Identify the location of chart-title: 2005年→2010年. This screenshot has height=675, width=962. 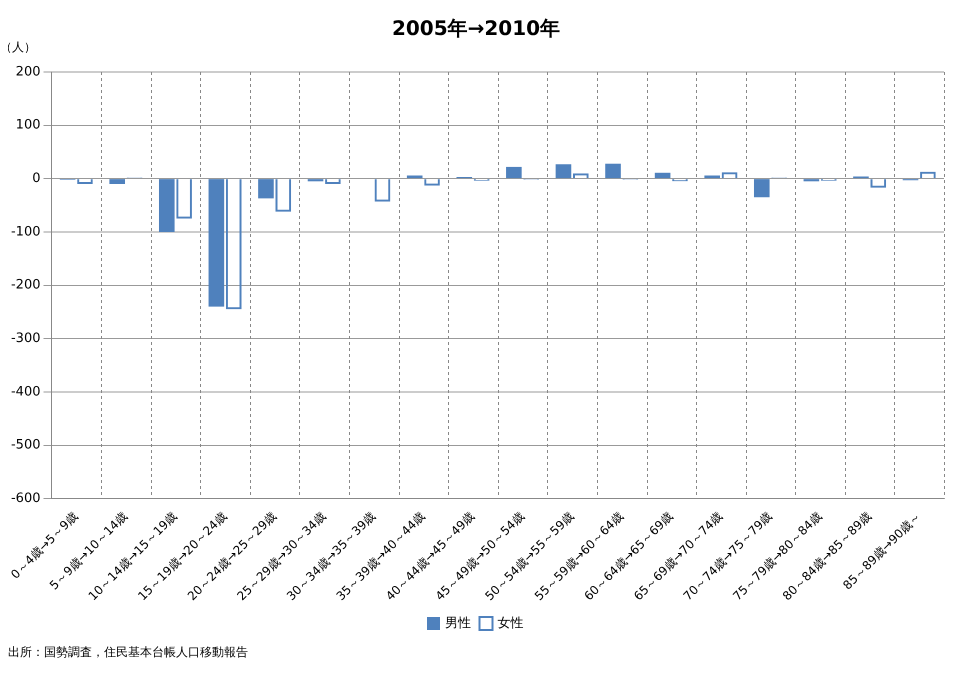
(476, 28).